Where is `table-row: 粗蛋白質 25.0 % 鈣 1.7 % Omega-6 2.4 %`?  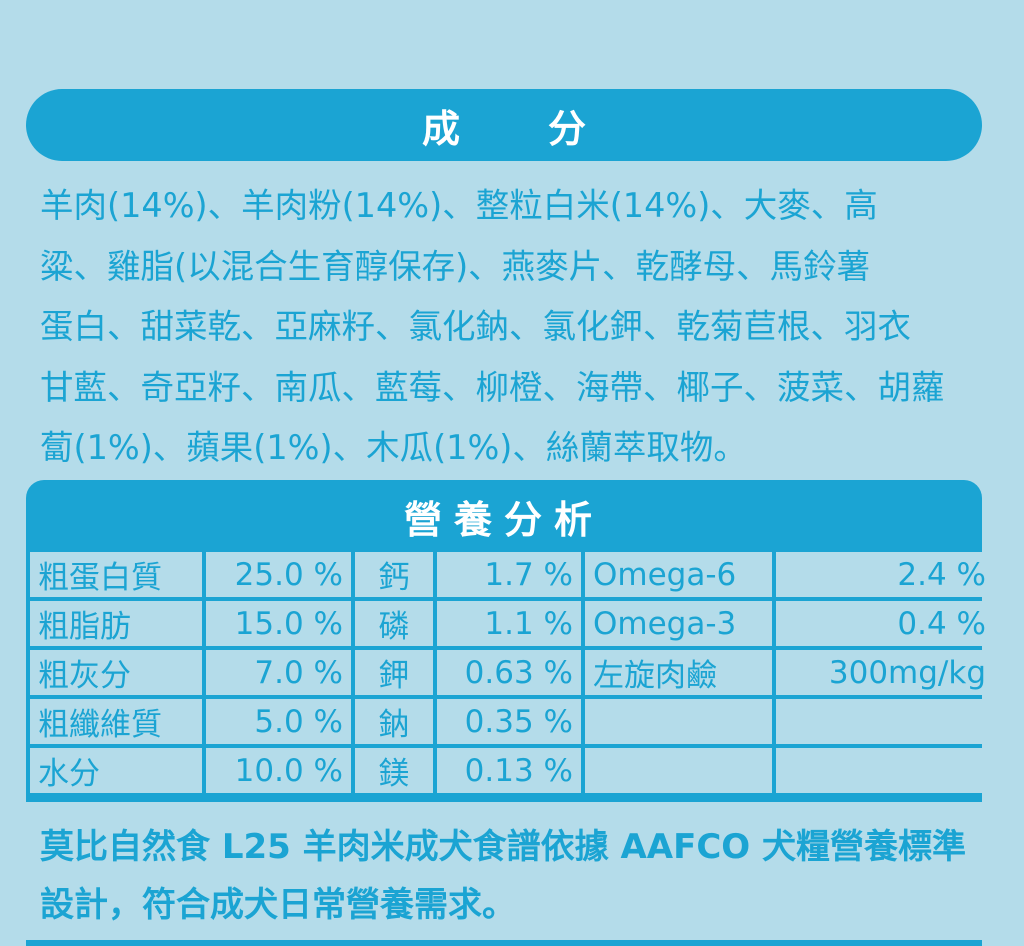 table-row: 粗蛋白質 25.0 % 鈣 1.7 % Omega-6 2.4 % is located at coordinates (512, 574).